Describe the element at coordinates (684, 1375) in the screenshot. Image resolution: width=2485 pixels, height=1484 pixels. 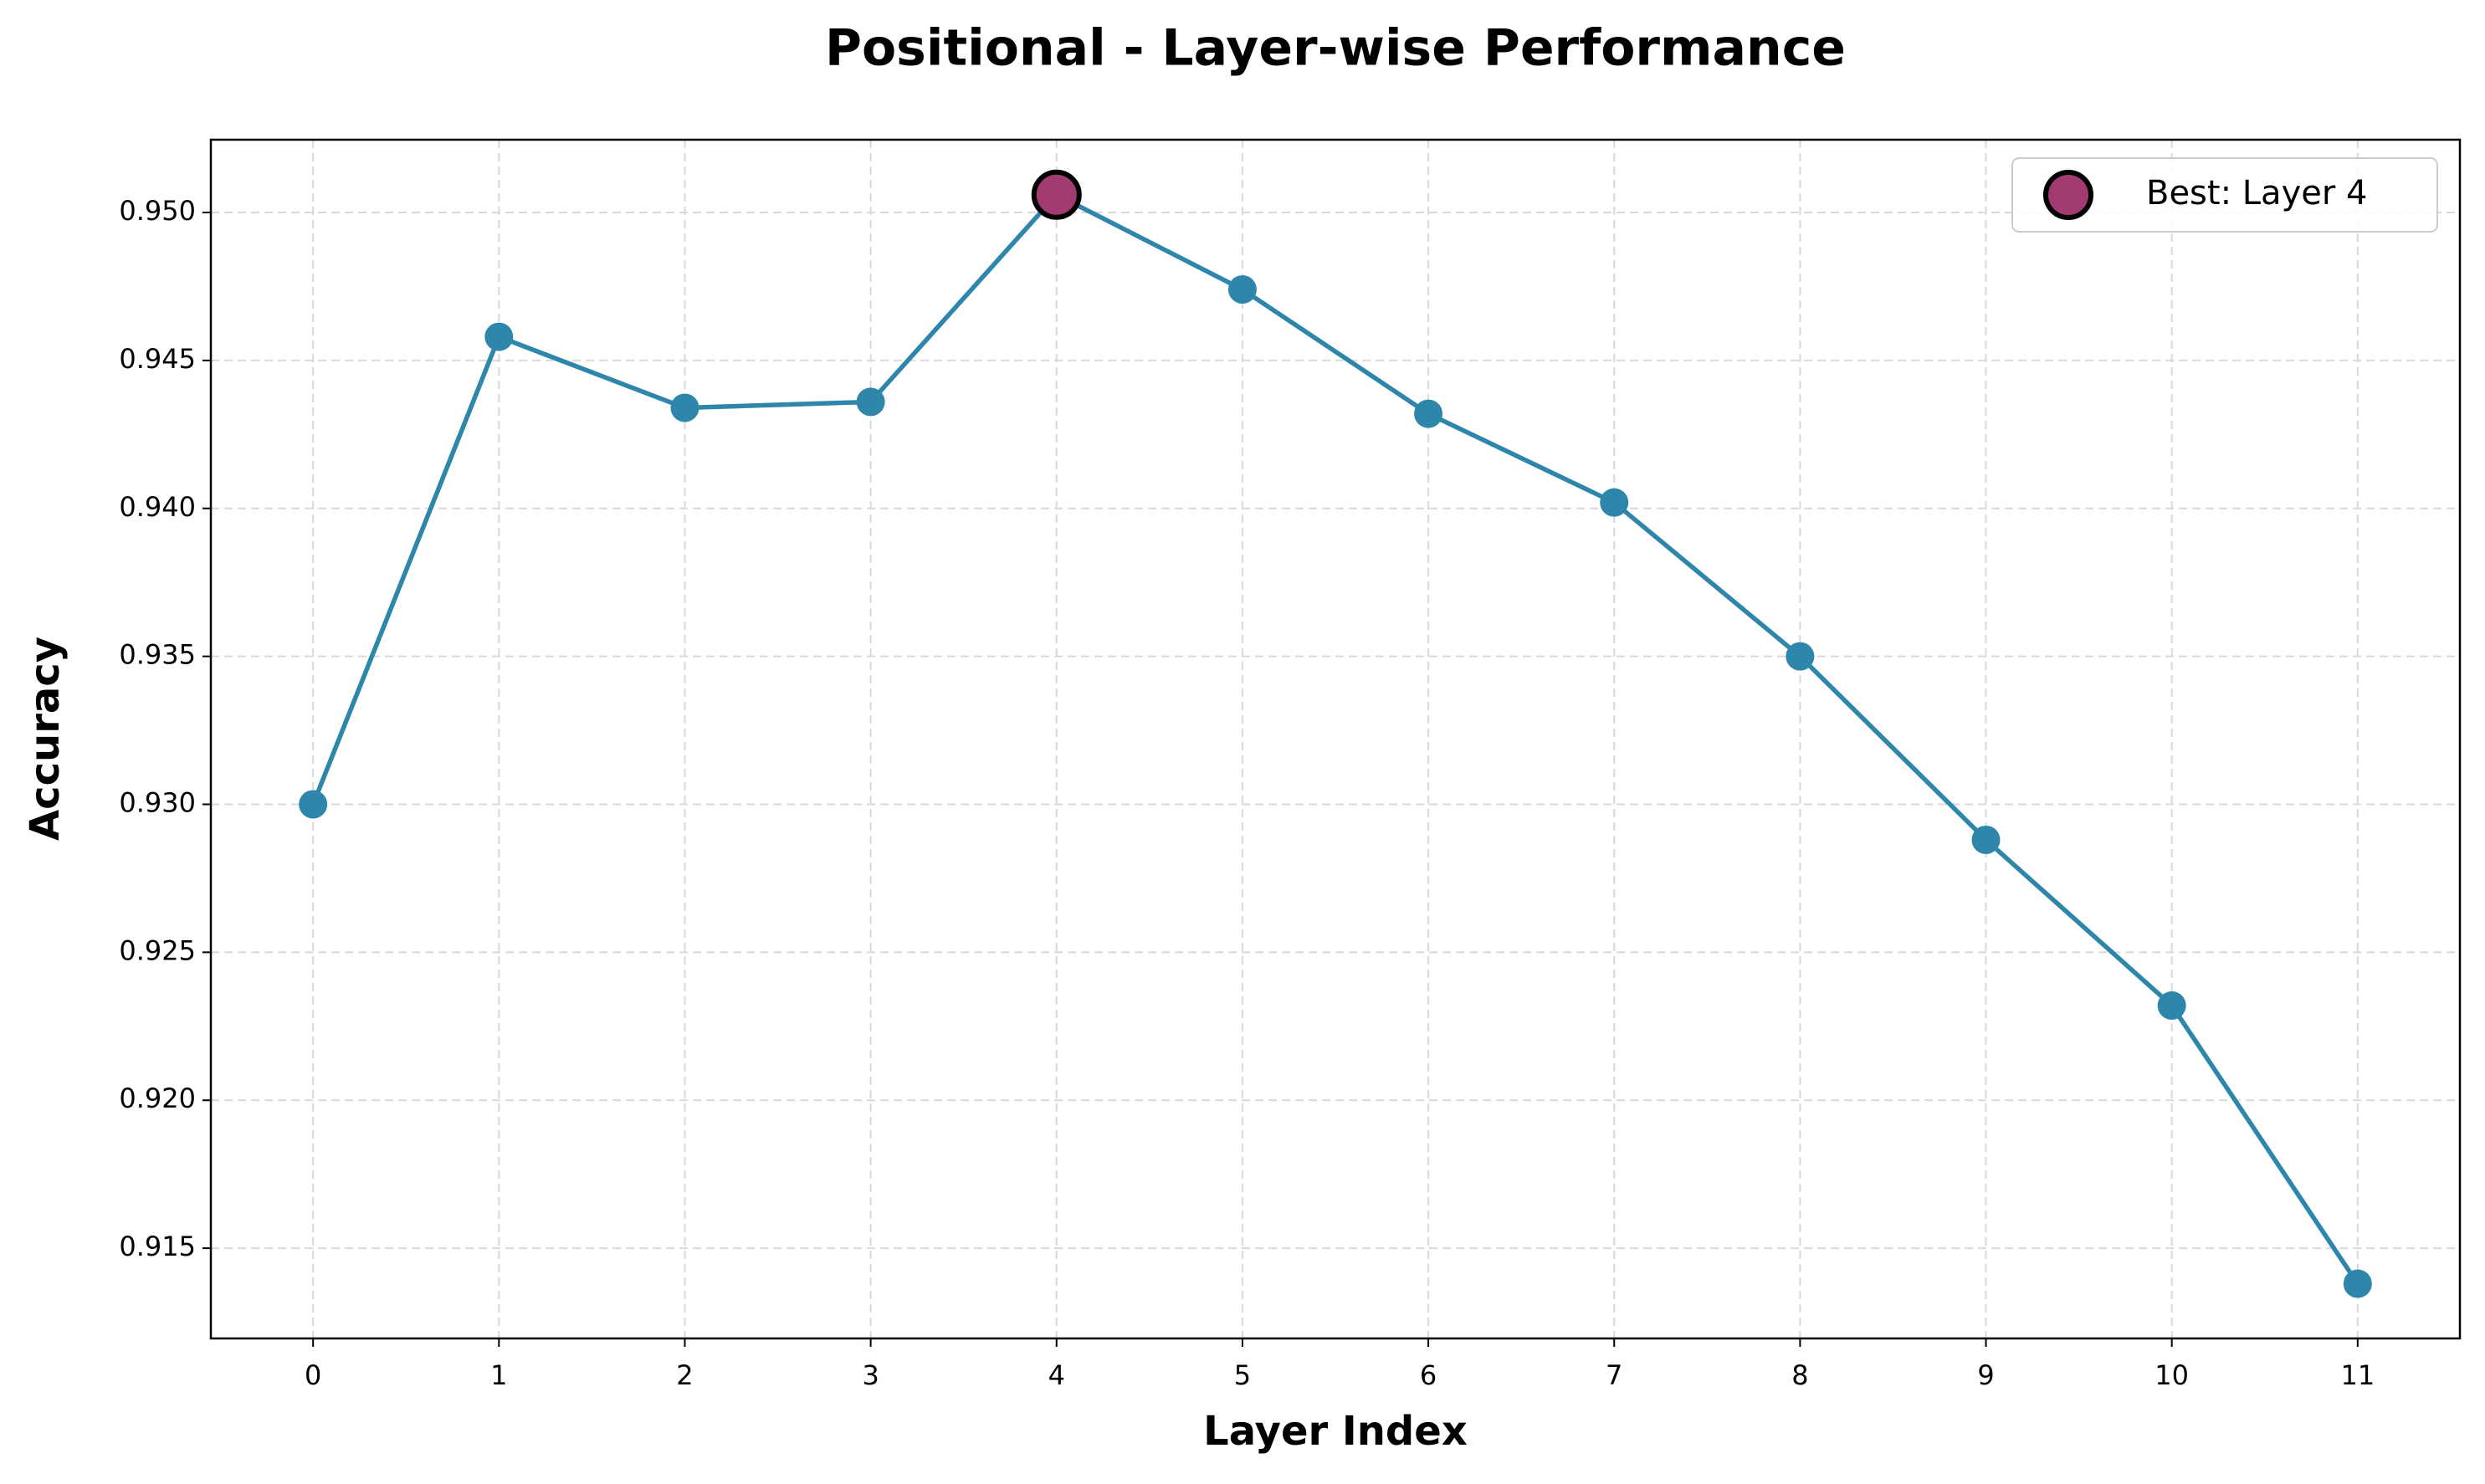
I see `x-tick-label: 2` at that location.